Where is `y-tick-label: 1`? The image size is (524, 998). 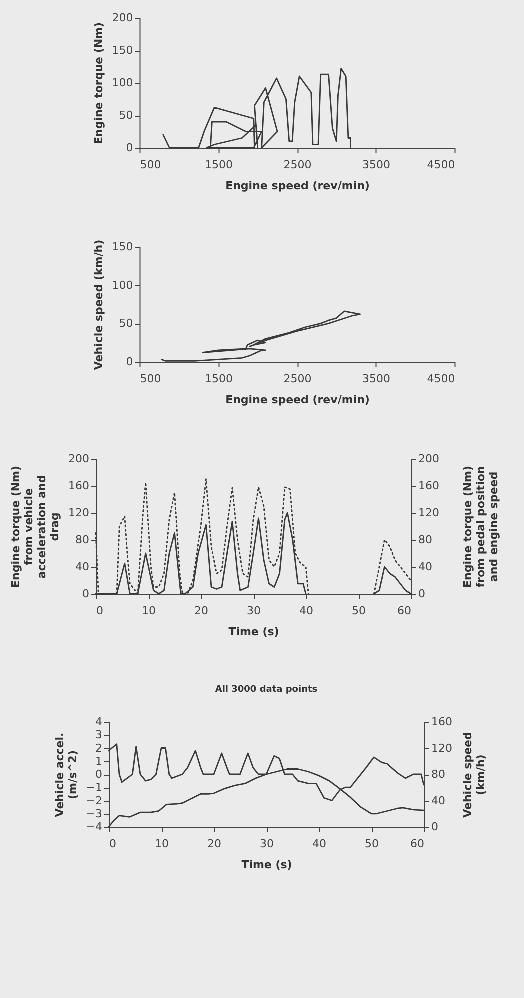 y-tick-label: 1 is located at coordinates (99, 761).